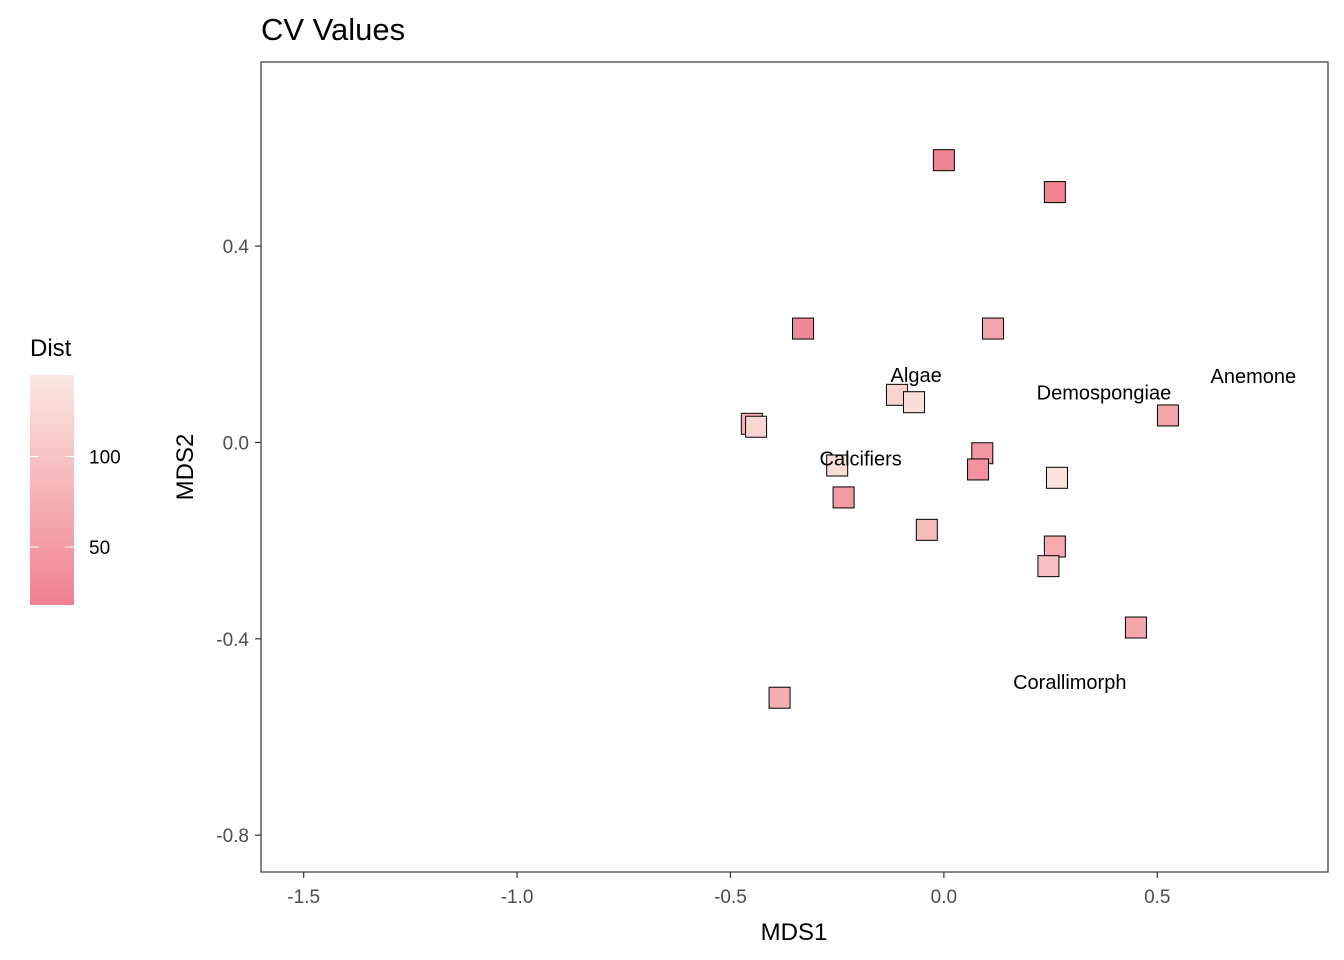  What do you see at coordinates (1069, 683) in the screenshot?
I see `annotation-label: Corallimorph` at bounding box center [1069, 683].